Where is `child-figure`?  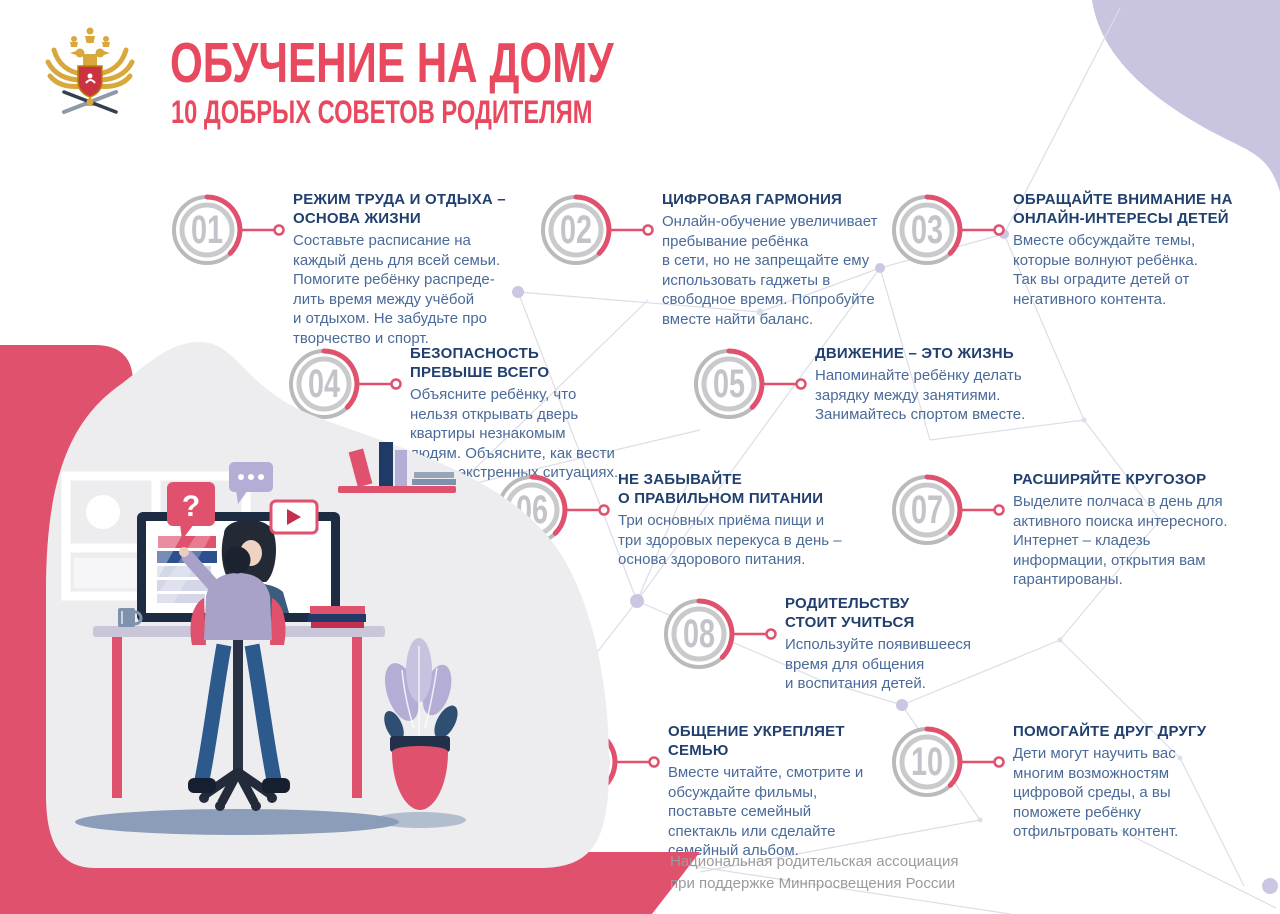 child-figure is located at coordinates (232, 595).